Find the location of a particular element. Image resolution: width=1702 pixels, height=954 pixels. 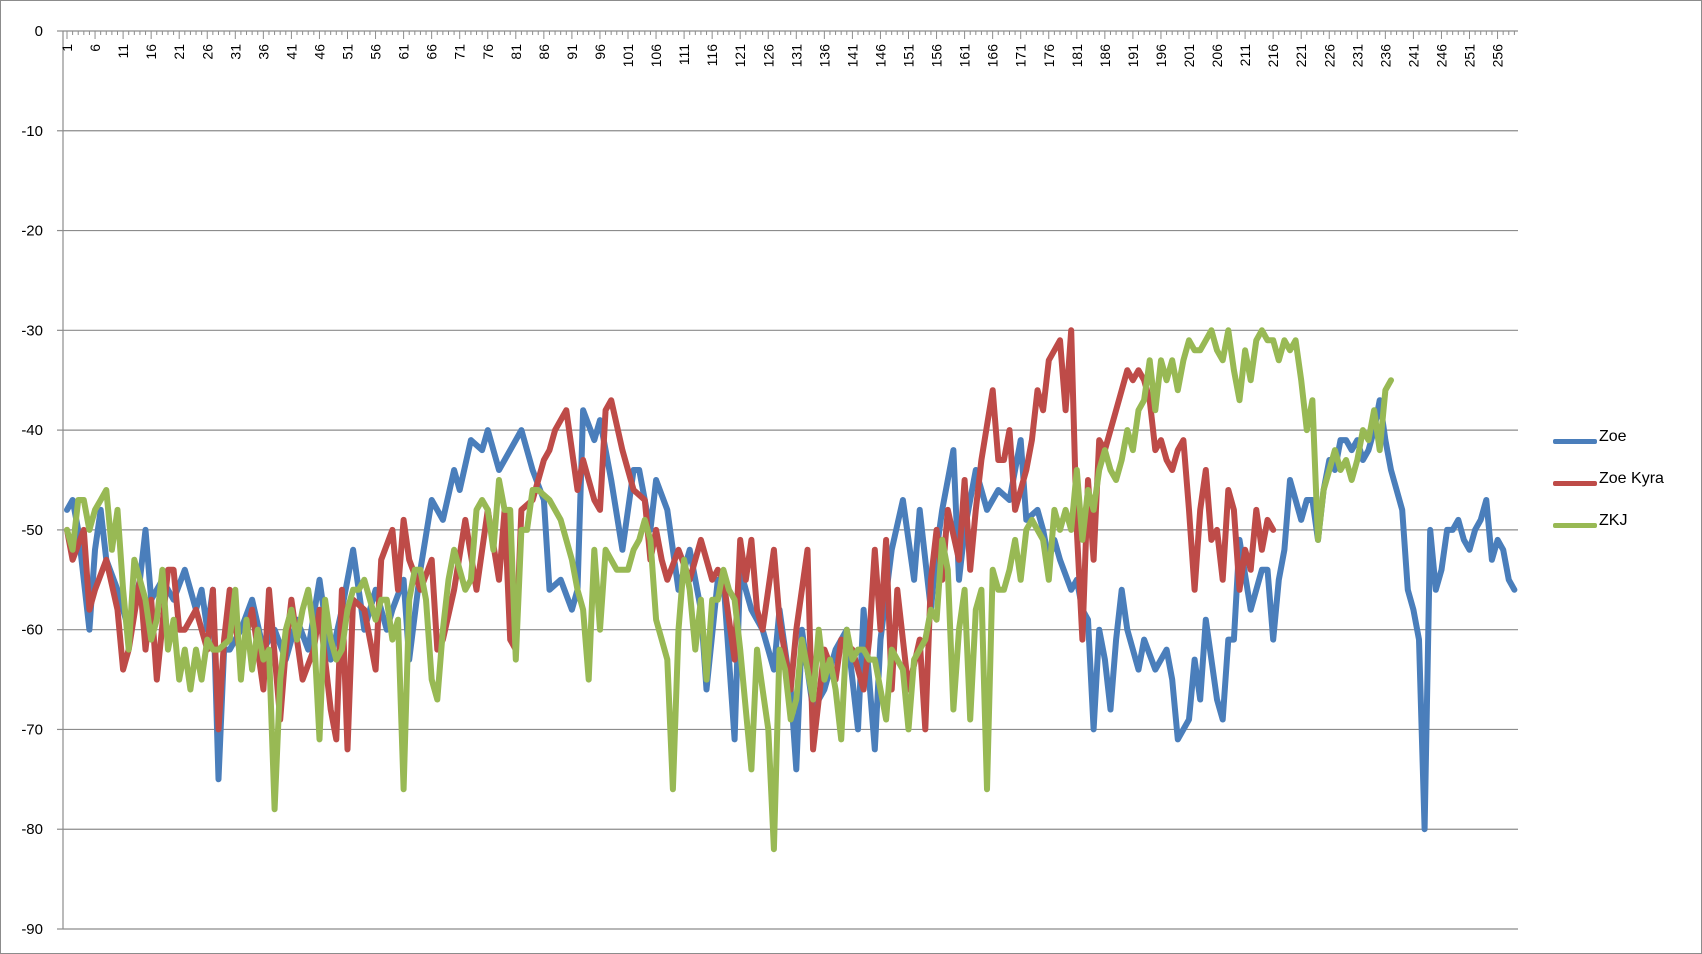

y-tick-label: -50 is located at coordinates (32, 530).